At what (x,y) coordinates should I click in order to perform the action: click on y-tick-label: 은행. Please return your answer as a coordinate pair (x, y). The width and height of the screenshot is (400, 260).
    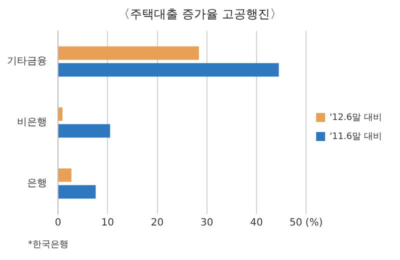
    Looking at the image, I should click on (37, 184).